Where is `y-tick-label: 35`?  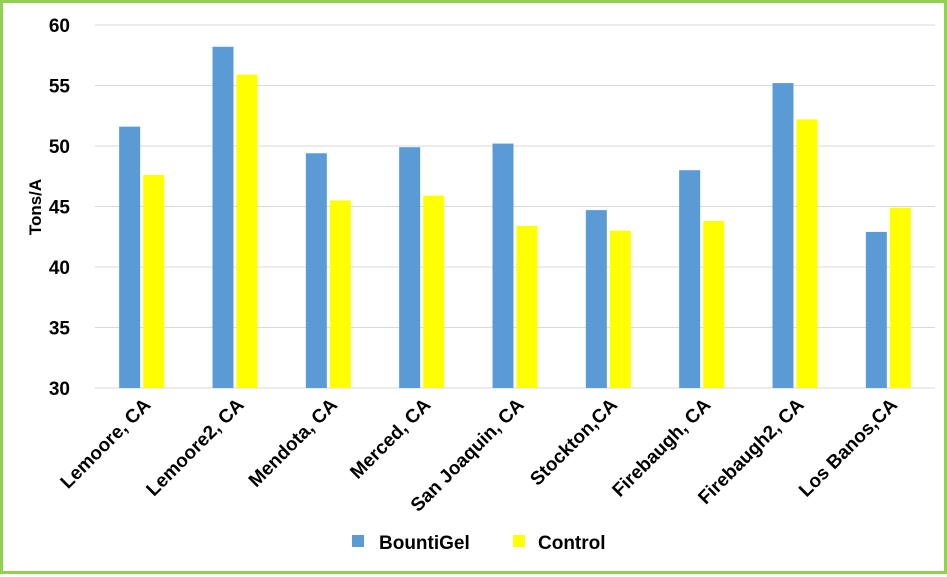
y-tick-label: 35 is located at coordinates (60, 329).